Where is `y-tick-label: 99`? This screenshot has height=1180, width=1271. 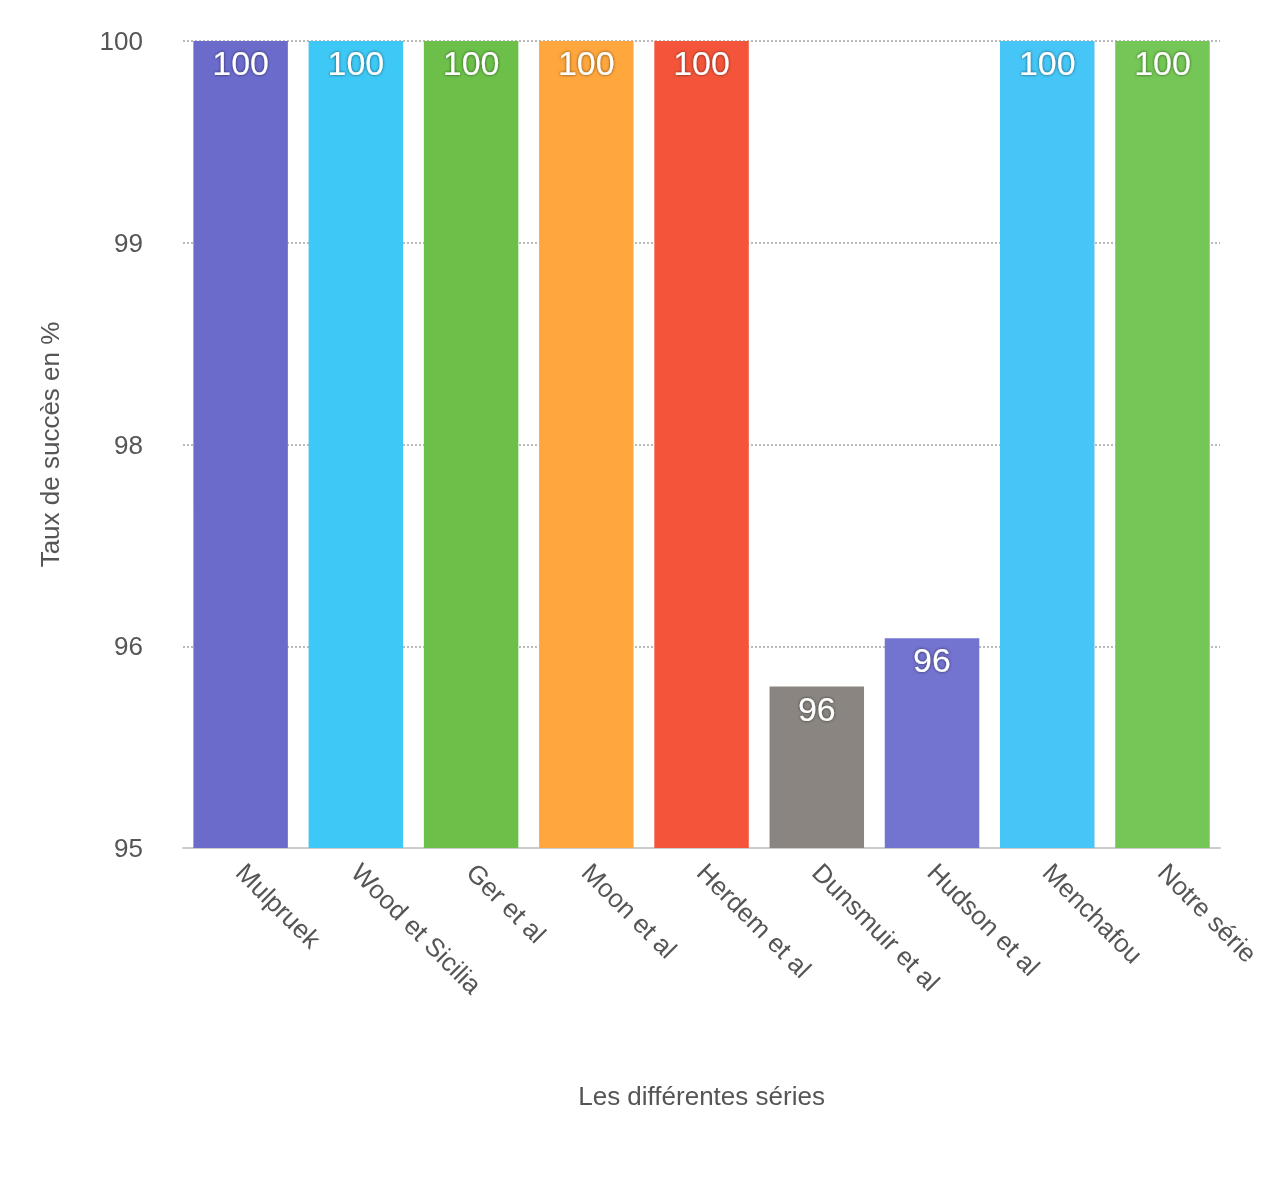
y-tick-label: 99 is located at coordinates (128, 242).